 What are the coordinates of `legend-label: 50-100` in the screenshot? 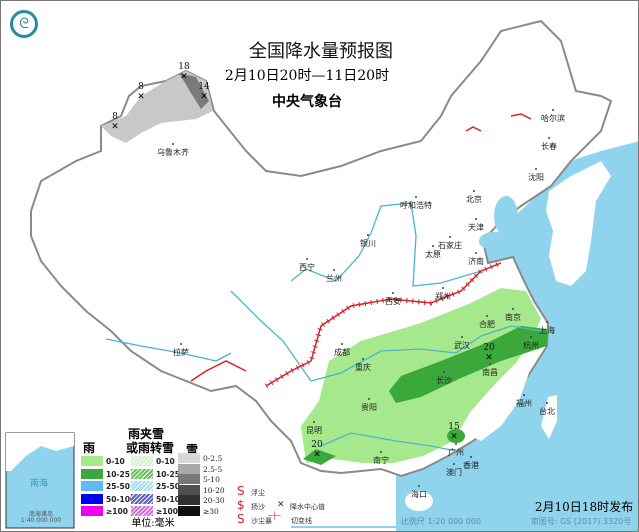 It's located at (171, 499).